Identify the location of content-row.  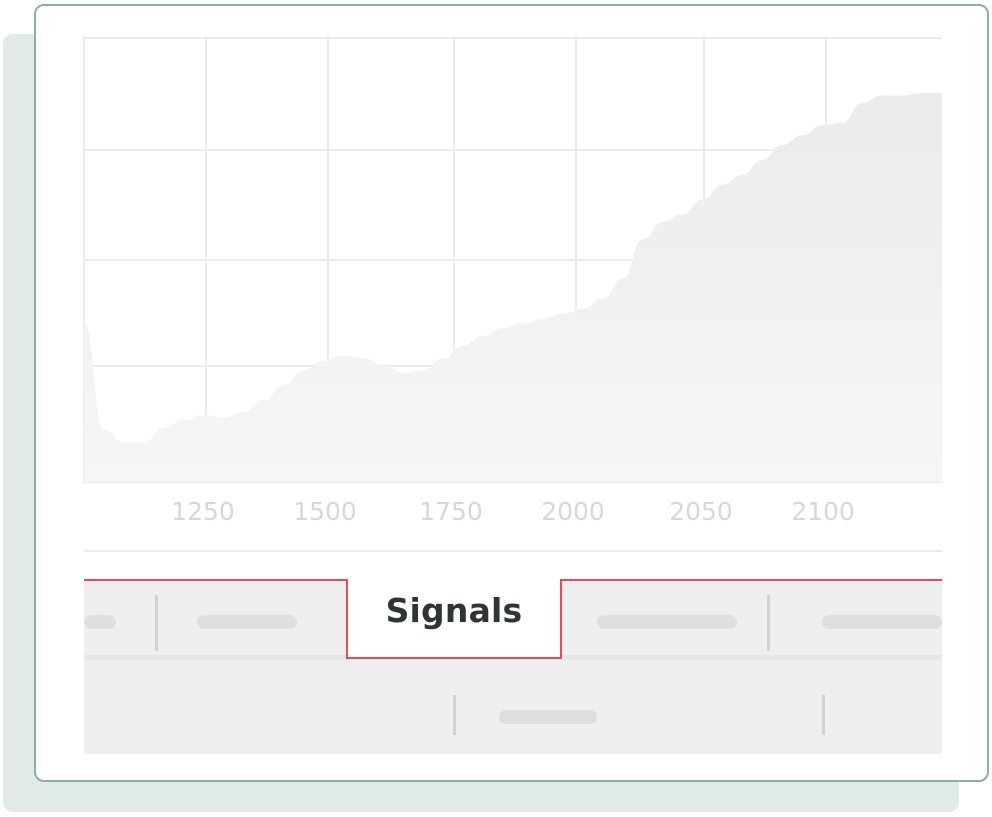
(513, 707).